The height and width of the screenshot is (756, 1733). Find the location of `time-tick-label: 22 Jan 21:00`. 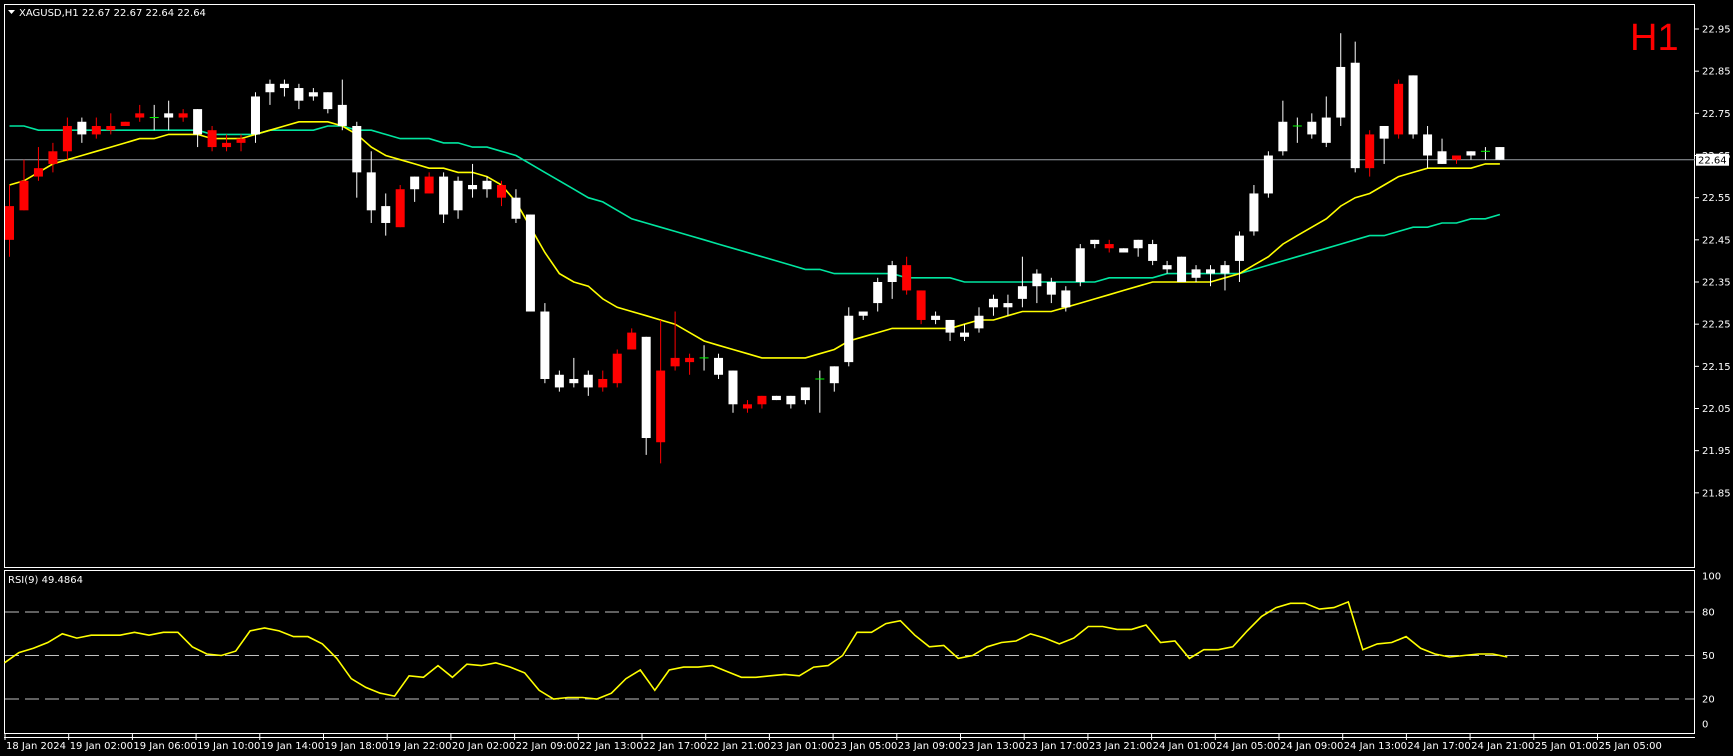

time-tick-label: 22 Jan 21:00 is located at coordinates (738, 746).